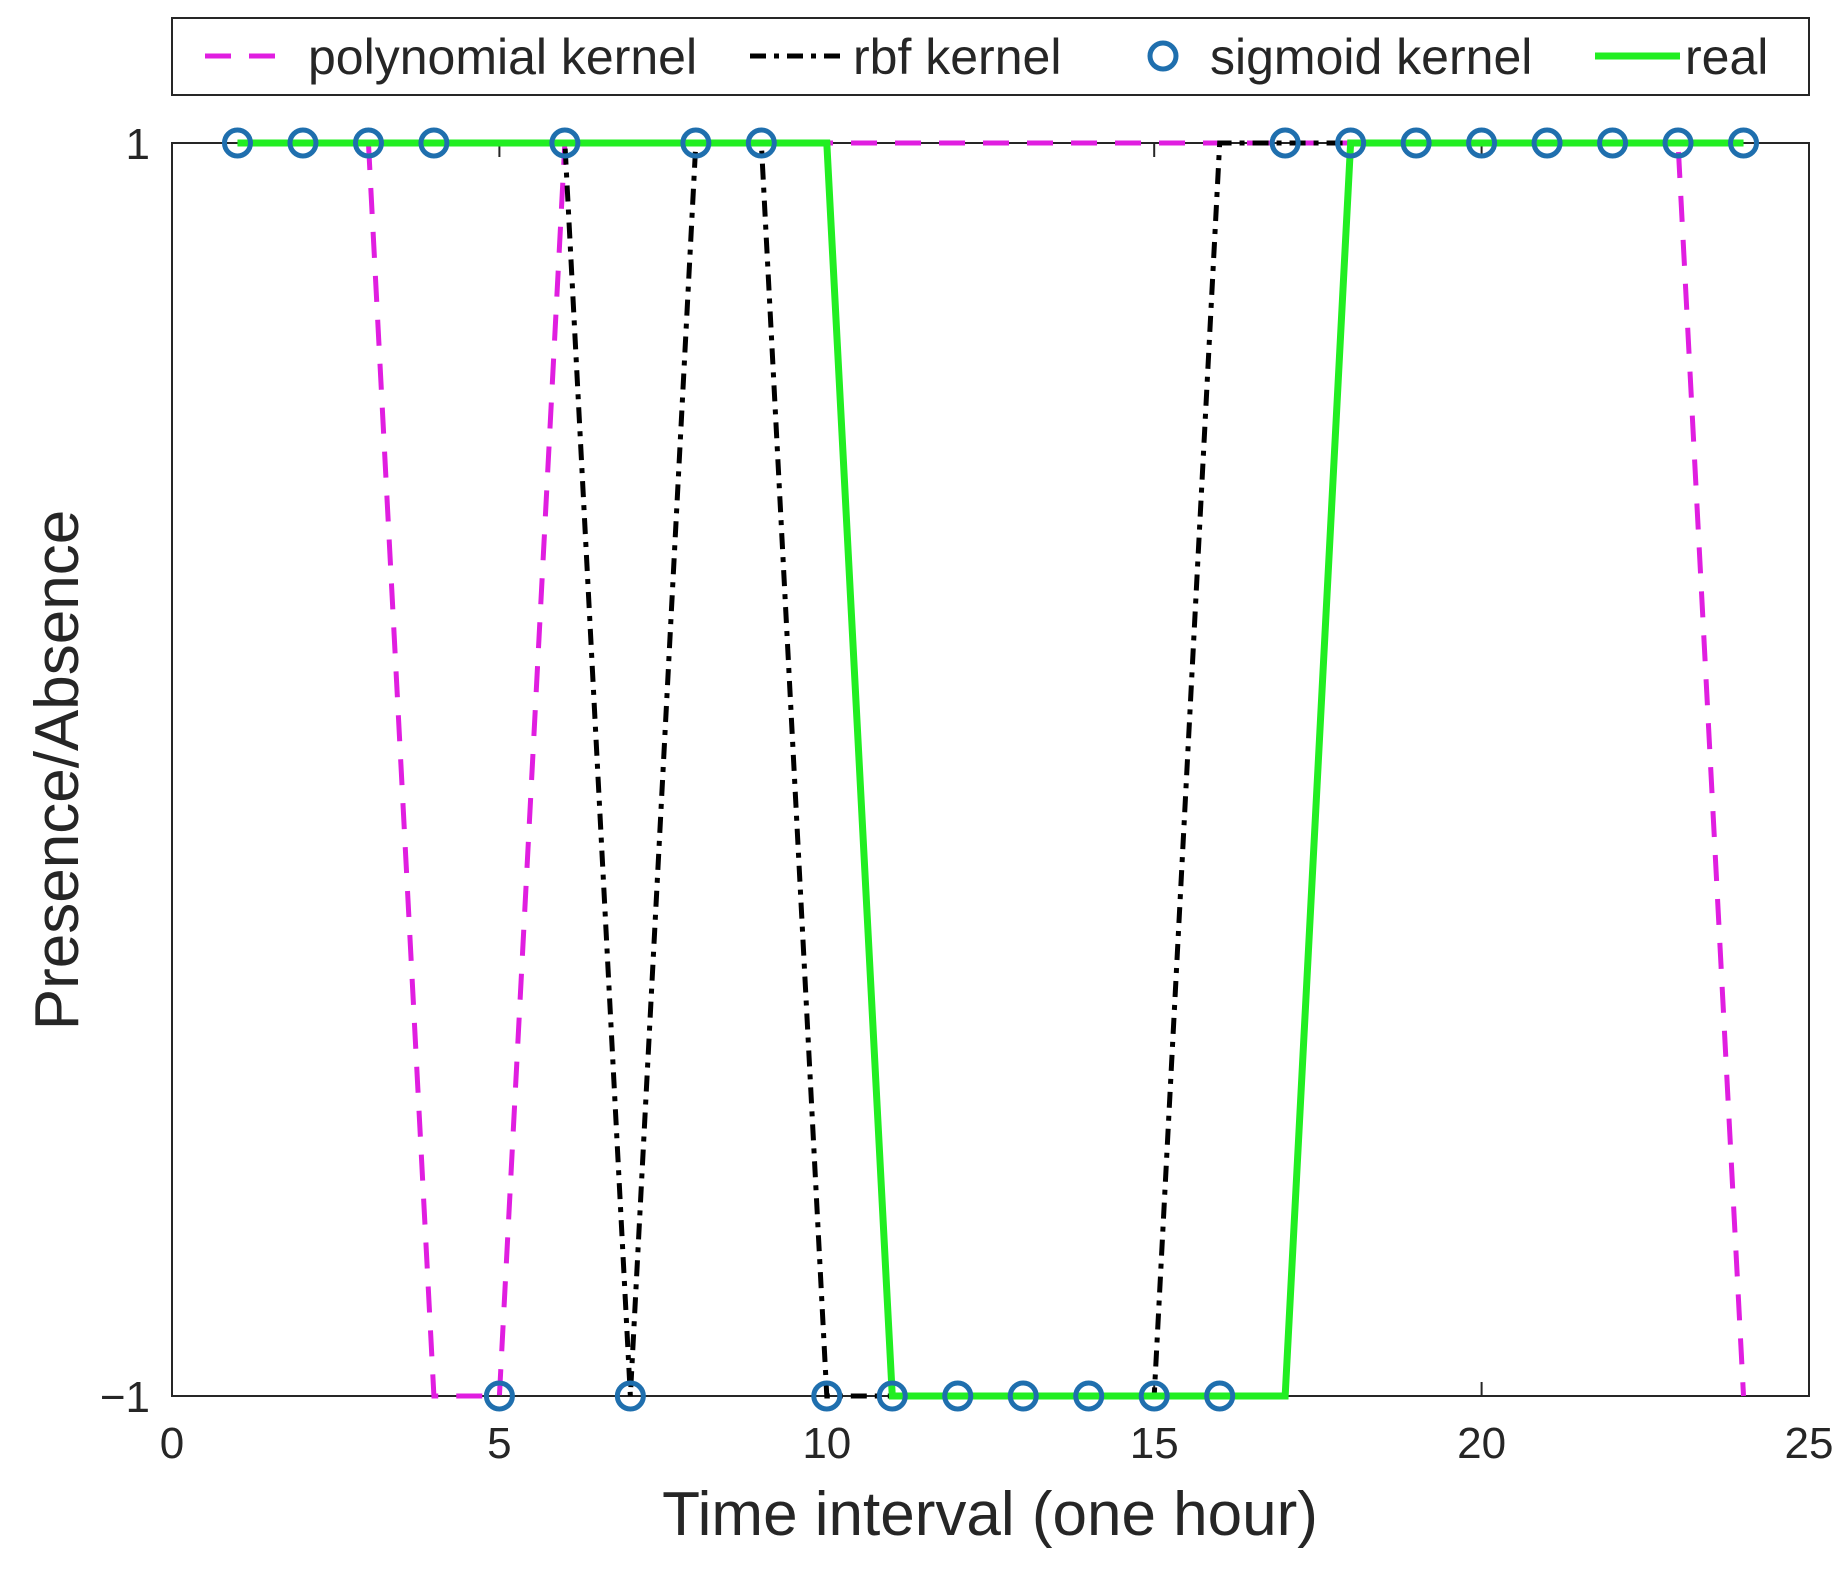 This screenshot has width=1845, height=1572. What do you see at coordinates (1163, 56) in the screenshot?
I see `legend-swatch` at bounding box center [1163, 56].